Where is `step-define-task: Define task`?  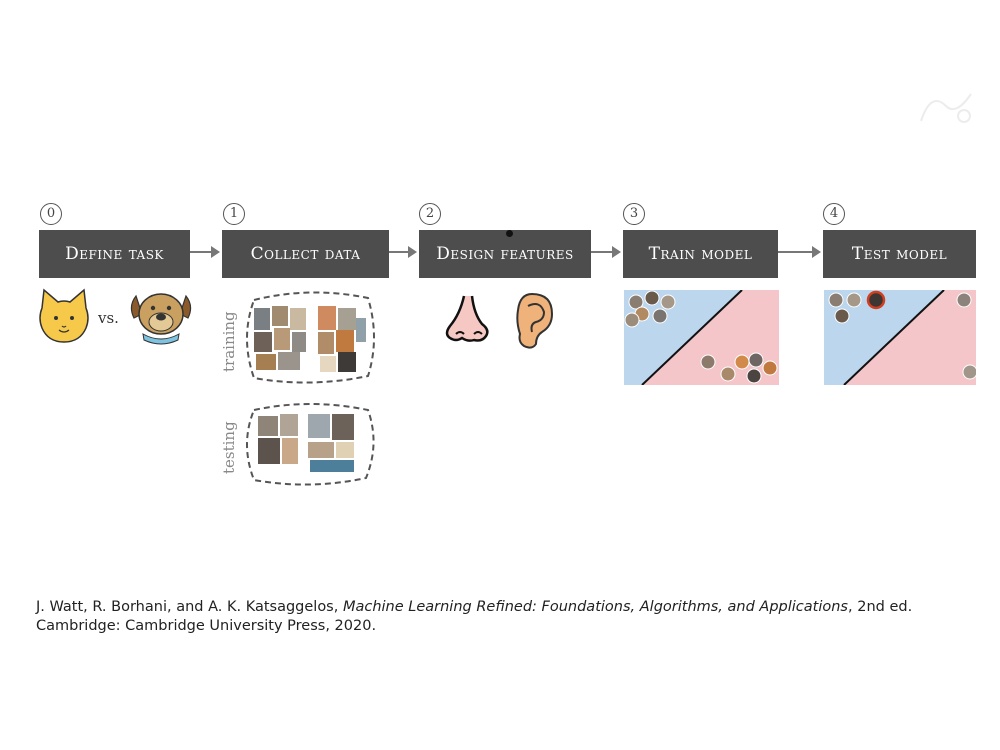 step-define-task: Define task is located at coordinates (114, 254).